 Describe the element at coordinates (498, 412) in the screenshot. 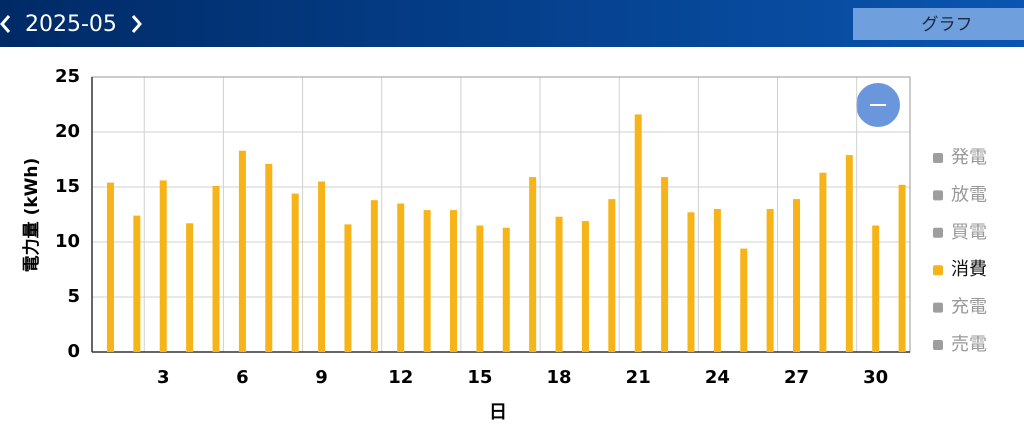

I see `x-axis-label: 日` at that location.